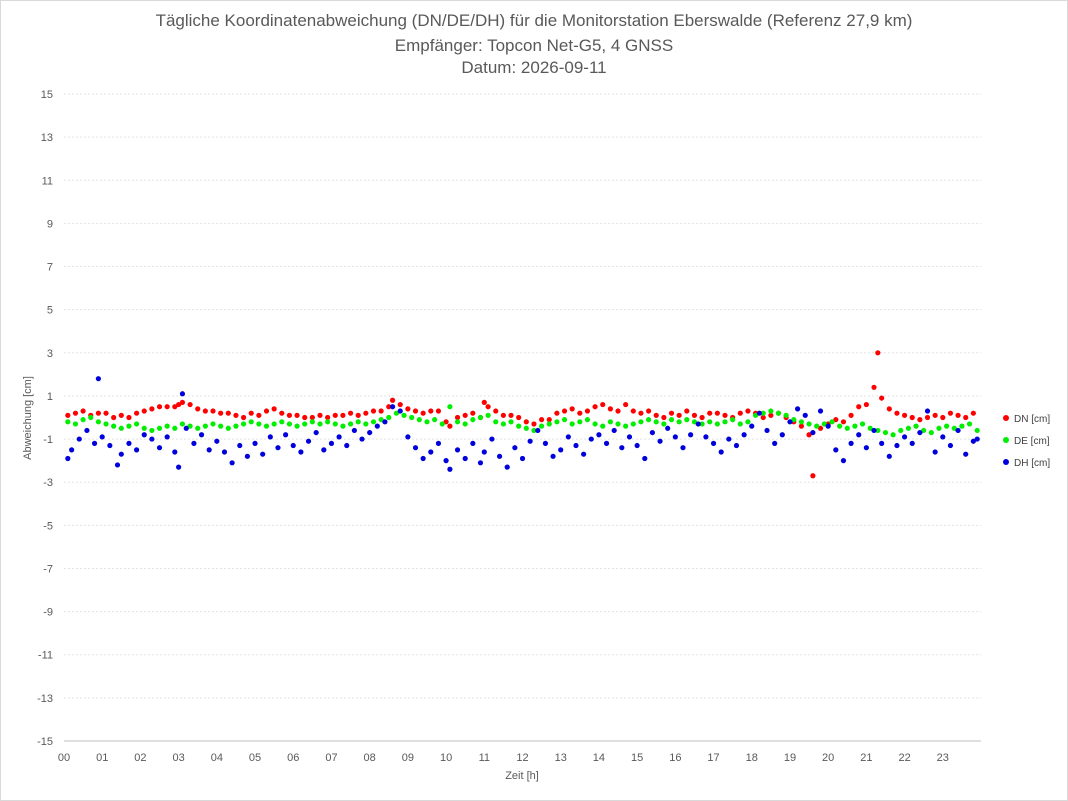  Describe the element at coordinates (828, 758) in the screenshot. I see `x-tick-label: 20` at that location.